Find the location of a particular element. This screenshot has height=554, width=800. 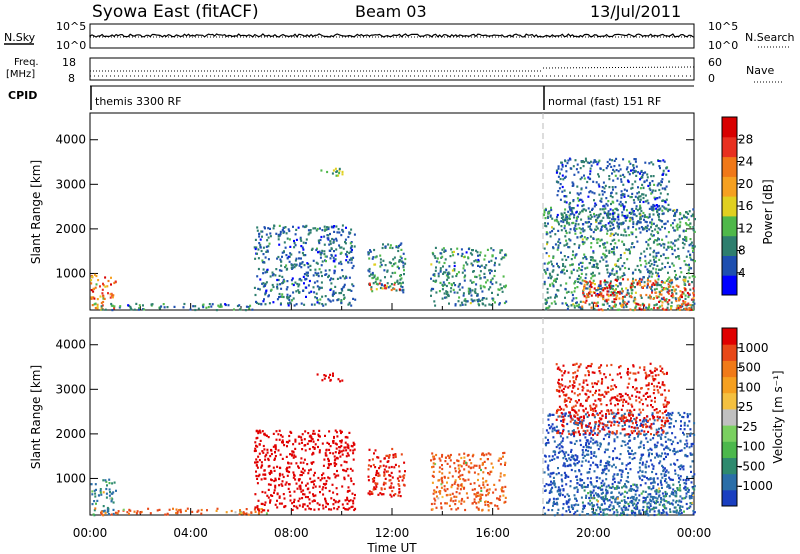

nsky-right-tick-bottom: 10^0 is located at coordinates (723, 45).